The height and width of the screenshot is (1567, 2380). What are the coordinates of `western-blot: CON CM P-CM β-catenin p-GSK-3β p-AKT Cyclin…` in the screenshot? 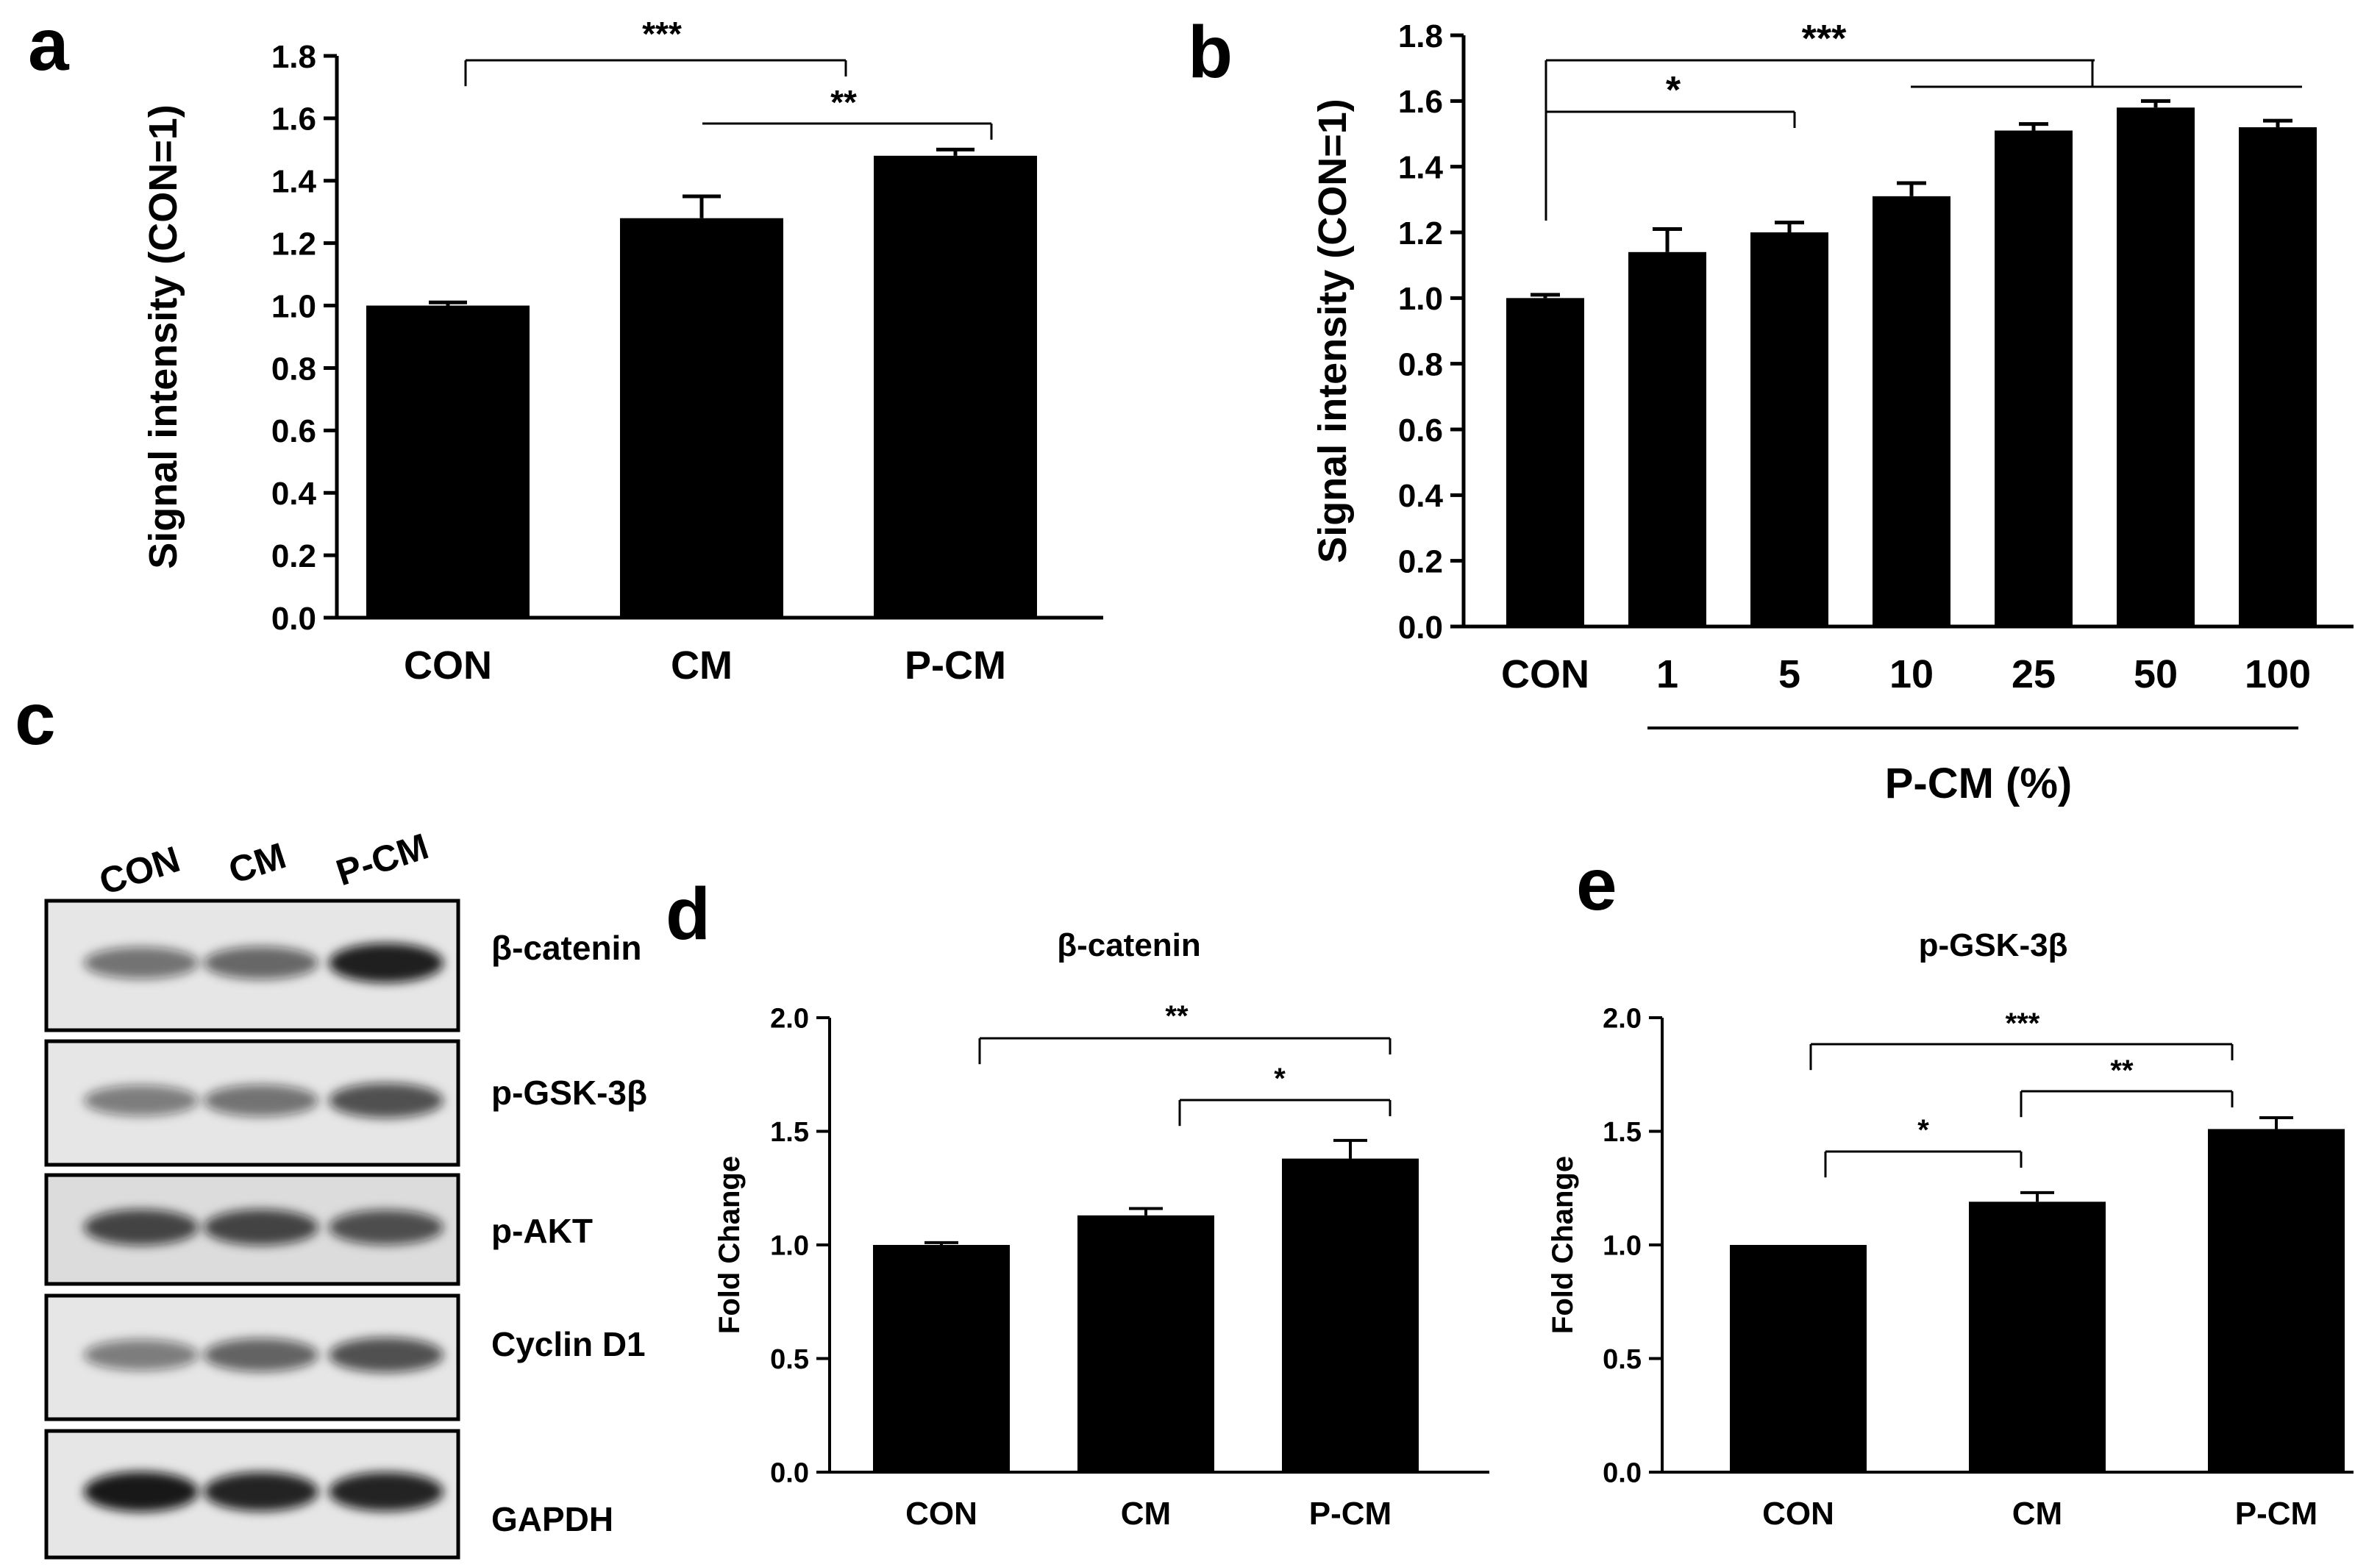 It's located at (345, 1192).